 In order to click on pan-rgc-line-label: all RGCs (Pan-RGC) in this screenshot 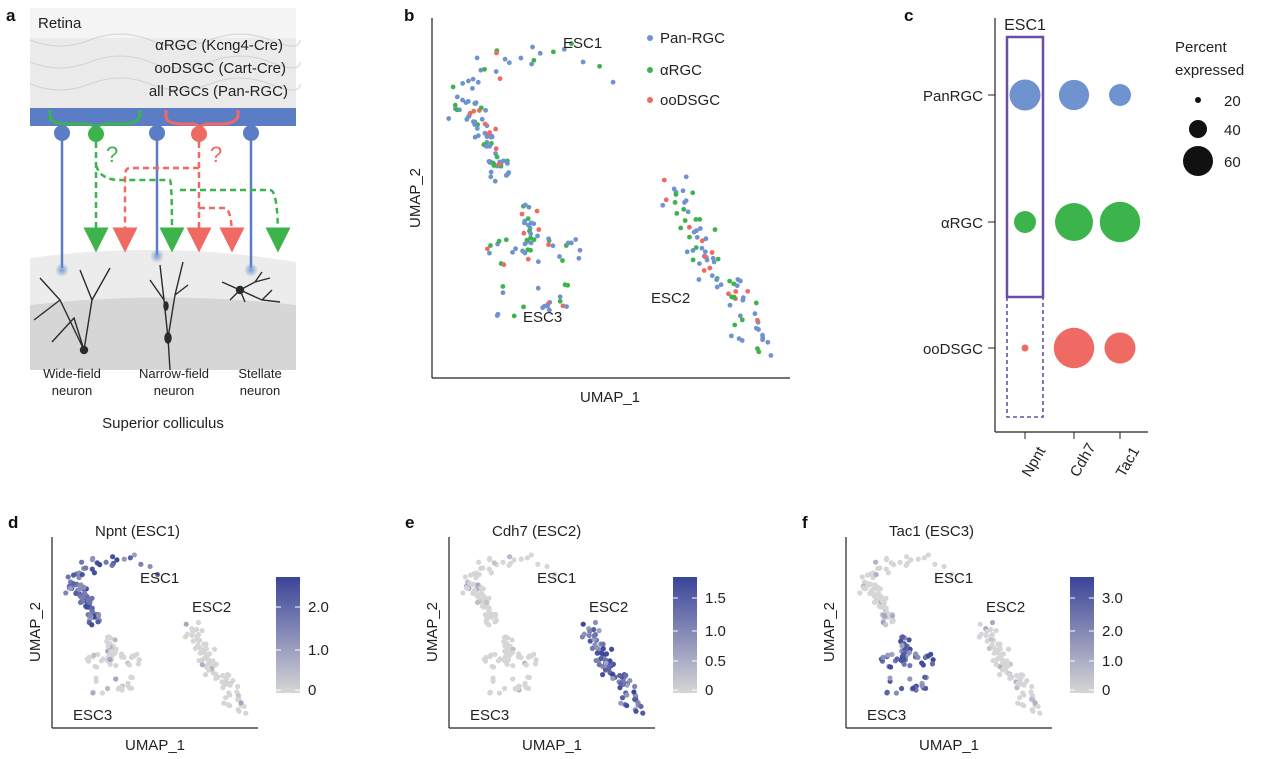, I will do `click(218, 91)`.